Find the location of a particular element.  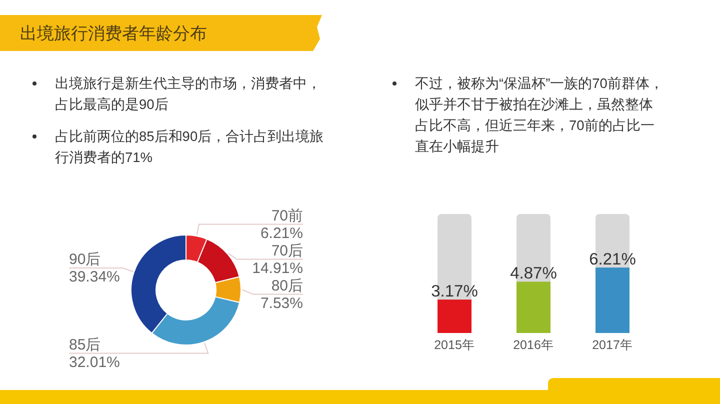

chart-title: 出境旅行消费者年龄分布 is located at coordinates (113, 33).